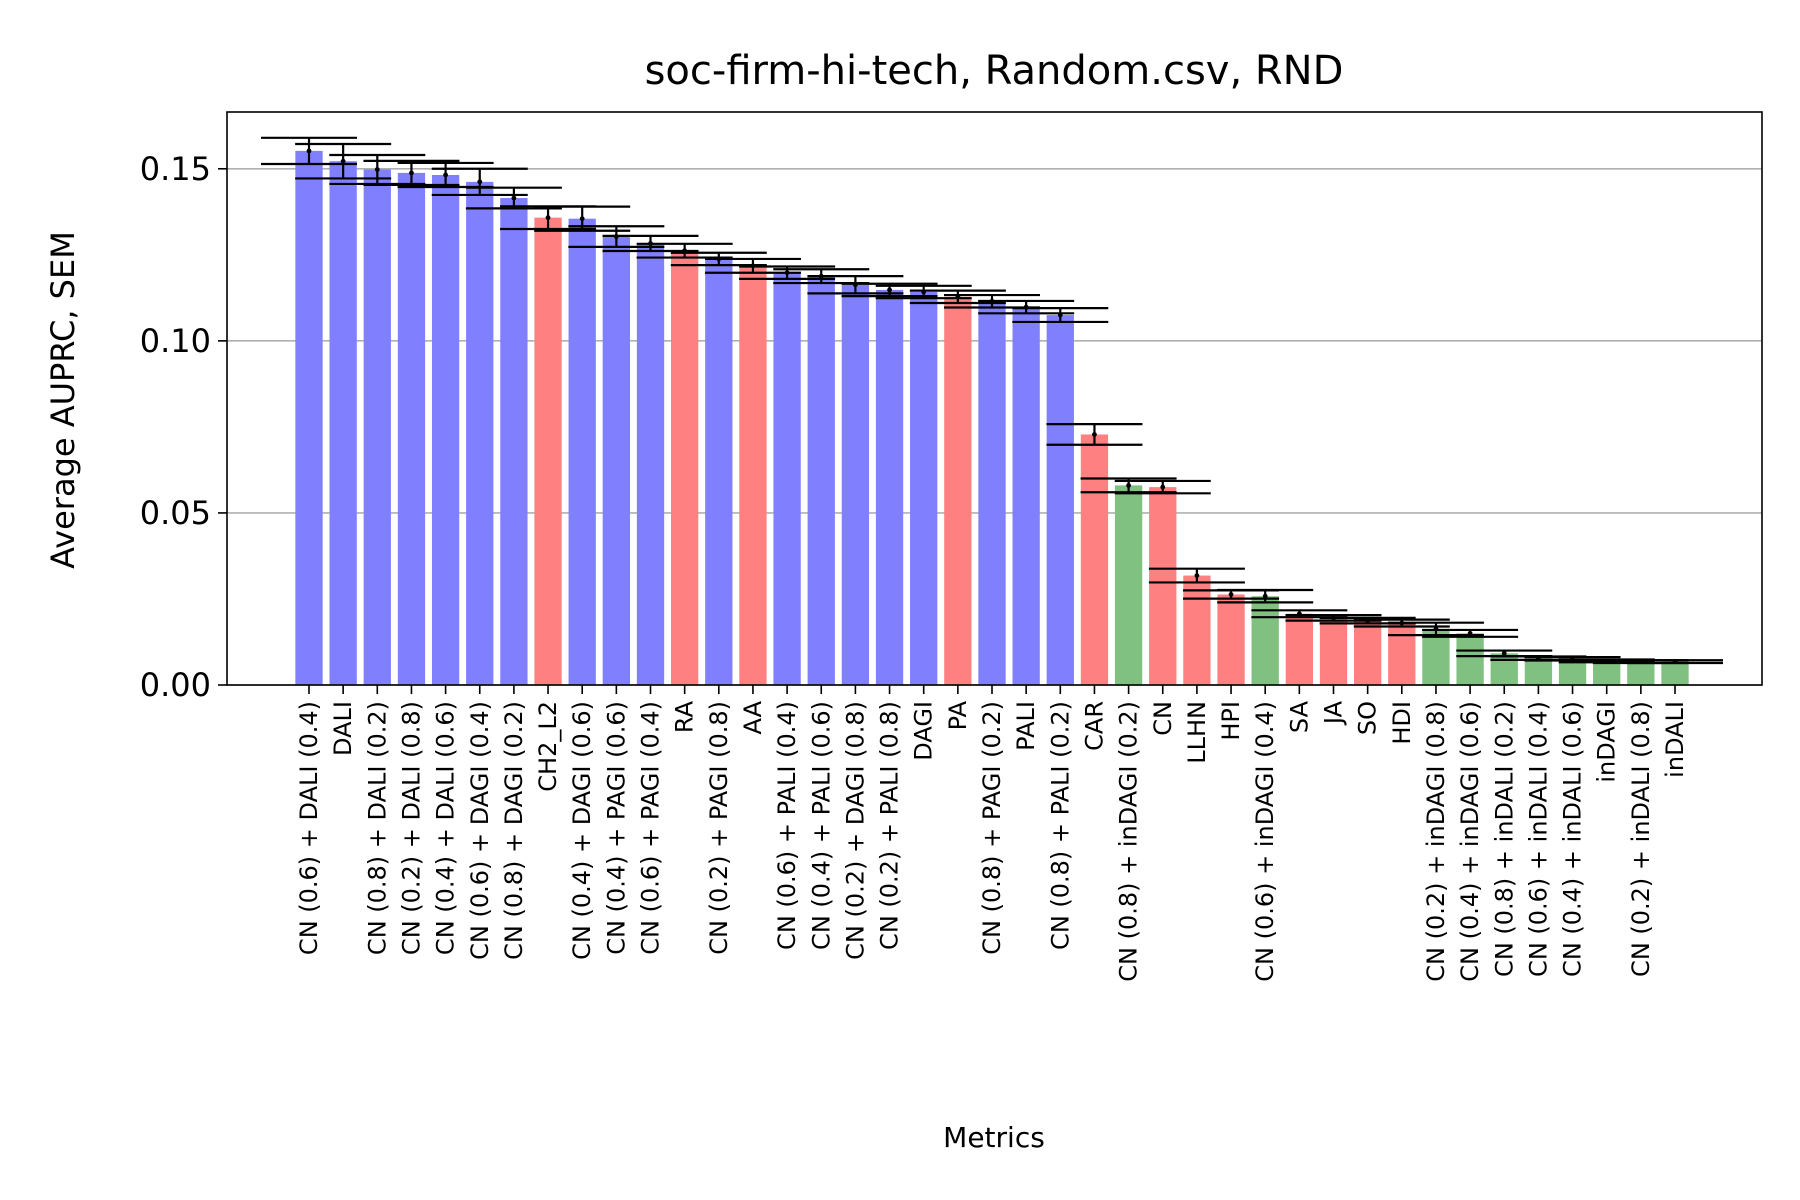 The height and width of the screenshot is (1200, 1800). What do you see at coordinates (1334, 713) in the screenshot?
I see `x-tick-label: JA` at bounding box center [1334, 713].